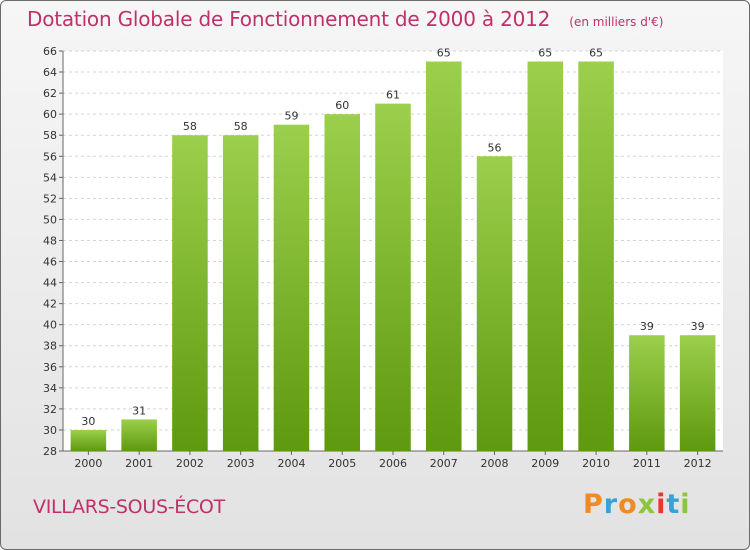 Image resolution: width=750 pixels, height=550 pixels. I want to click on x-tick-label: 2003, so click(241, 463).